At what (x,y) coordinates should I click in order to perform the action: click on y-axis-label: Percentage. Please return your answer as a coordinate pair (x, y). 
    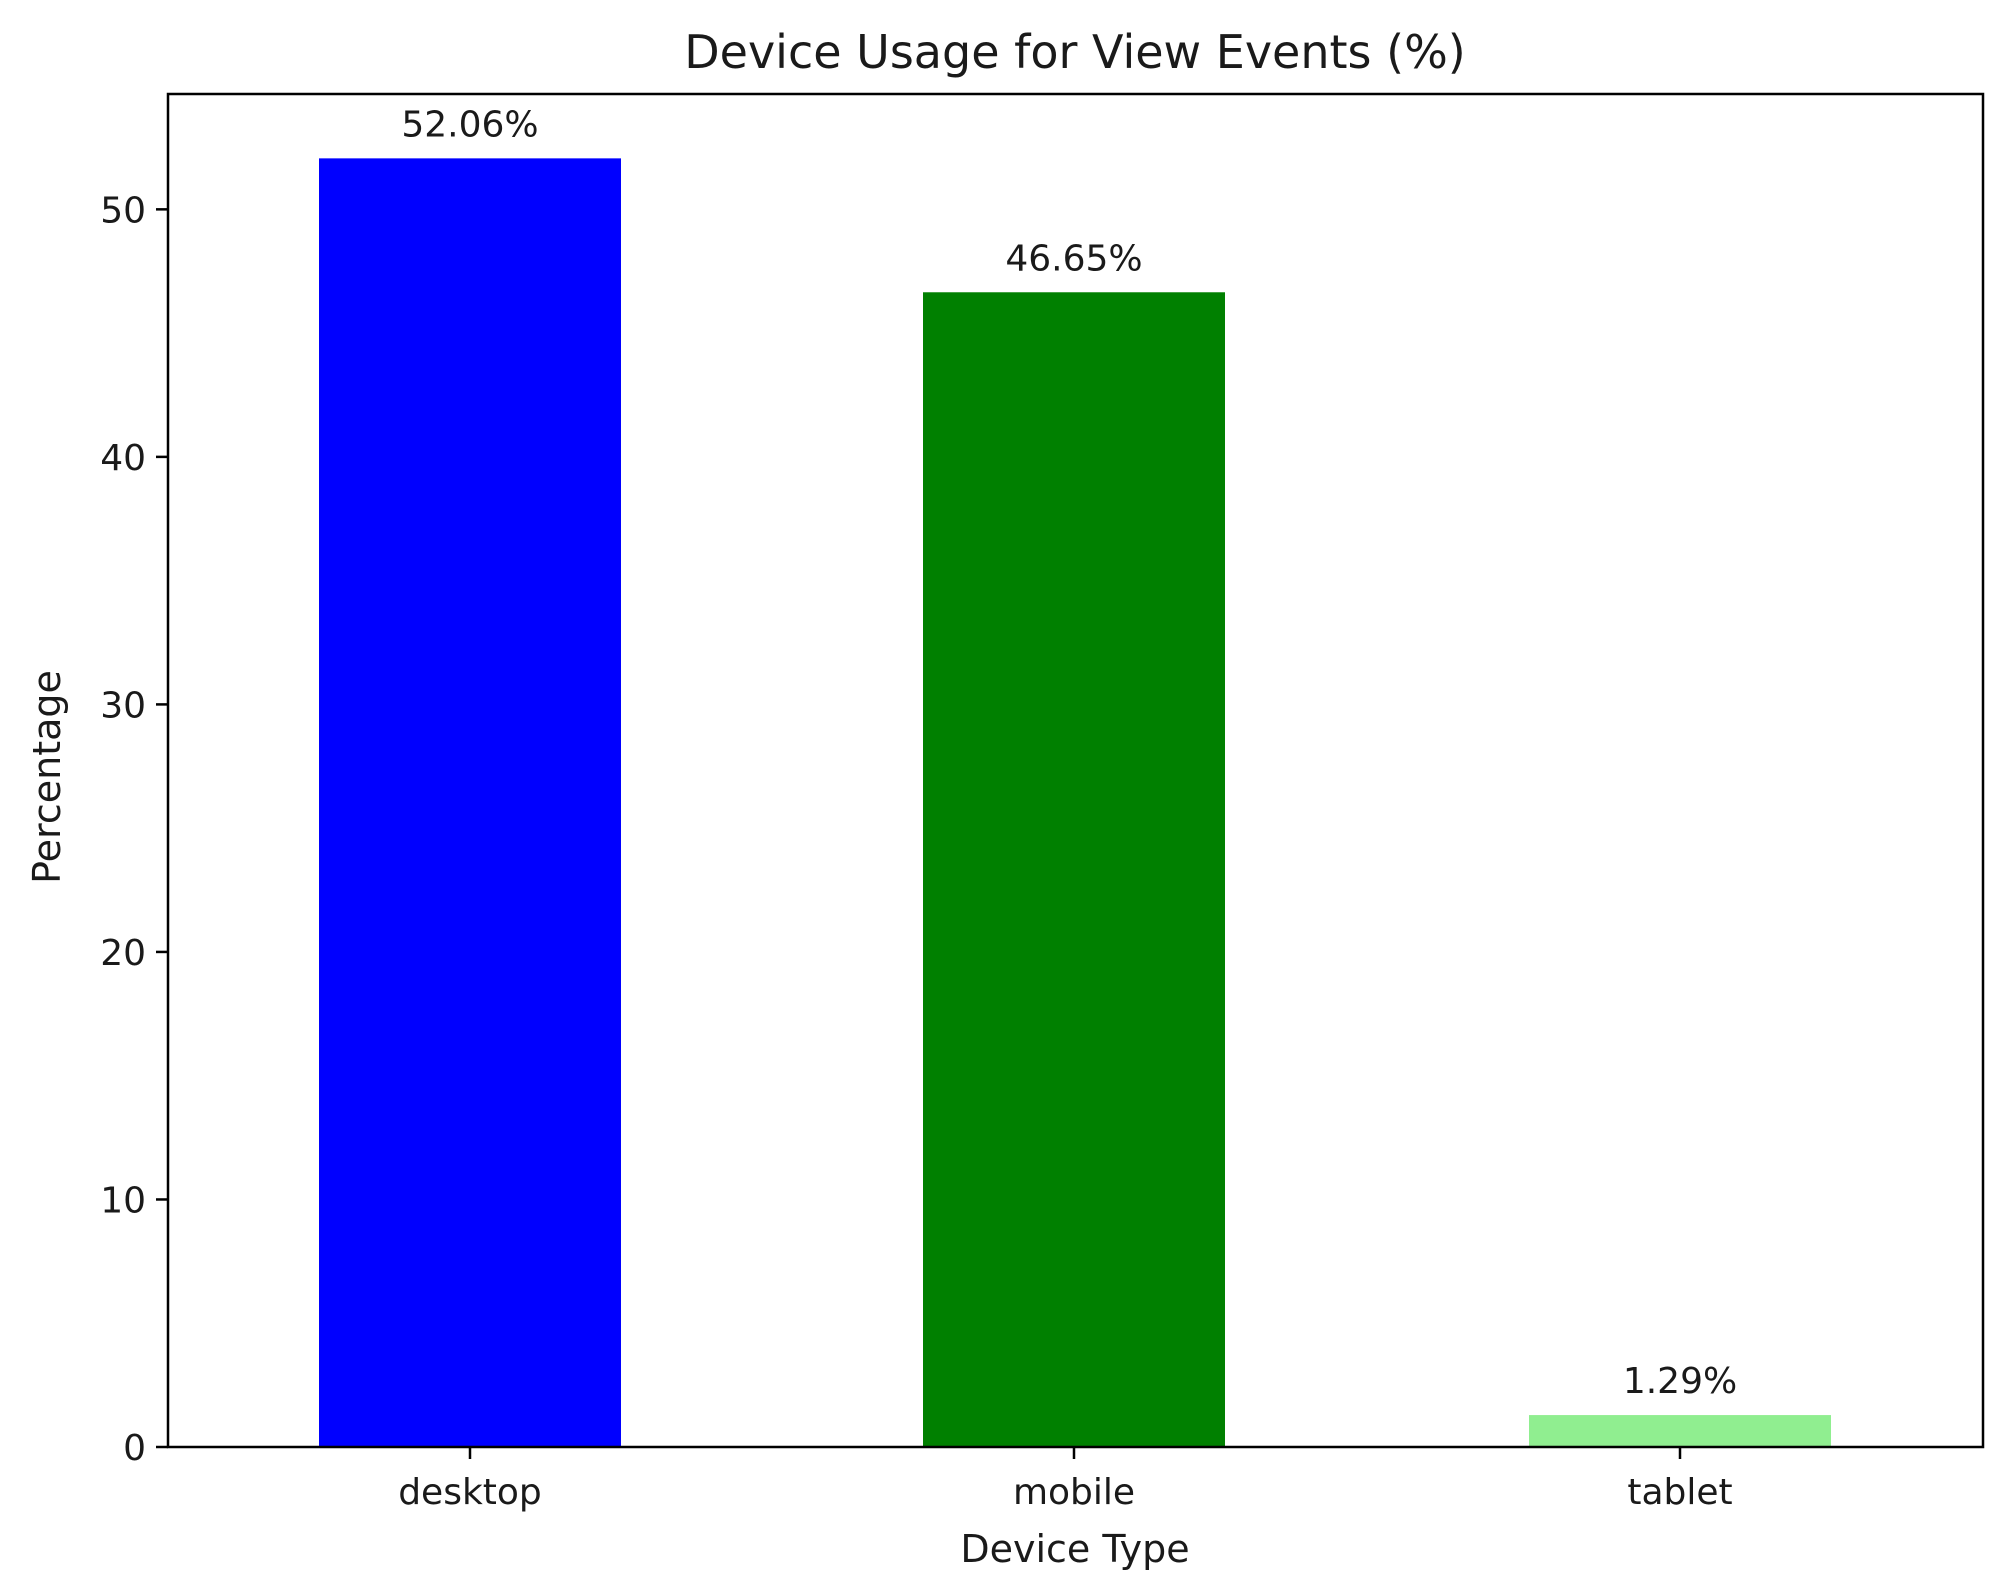
    Looking at the image, I should click on (47, 777).